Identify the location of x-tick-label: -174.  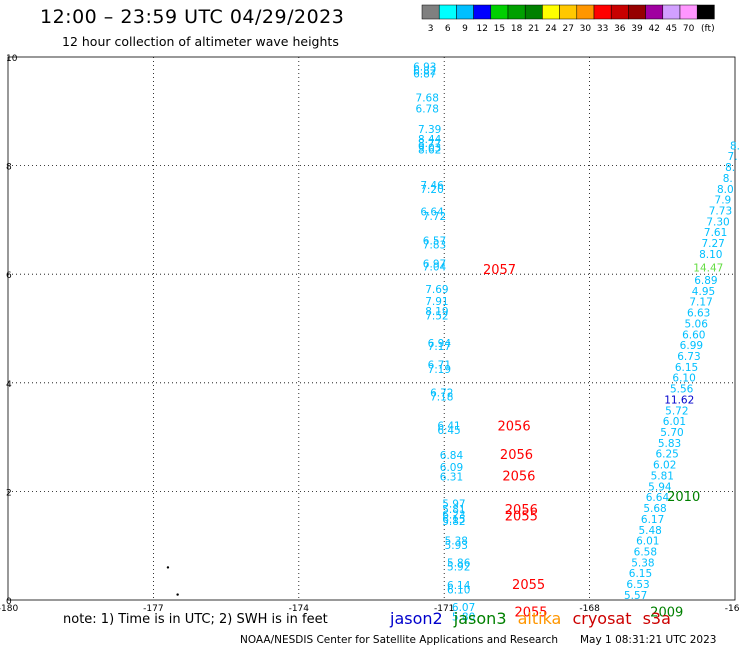
(299, 609).